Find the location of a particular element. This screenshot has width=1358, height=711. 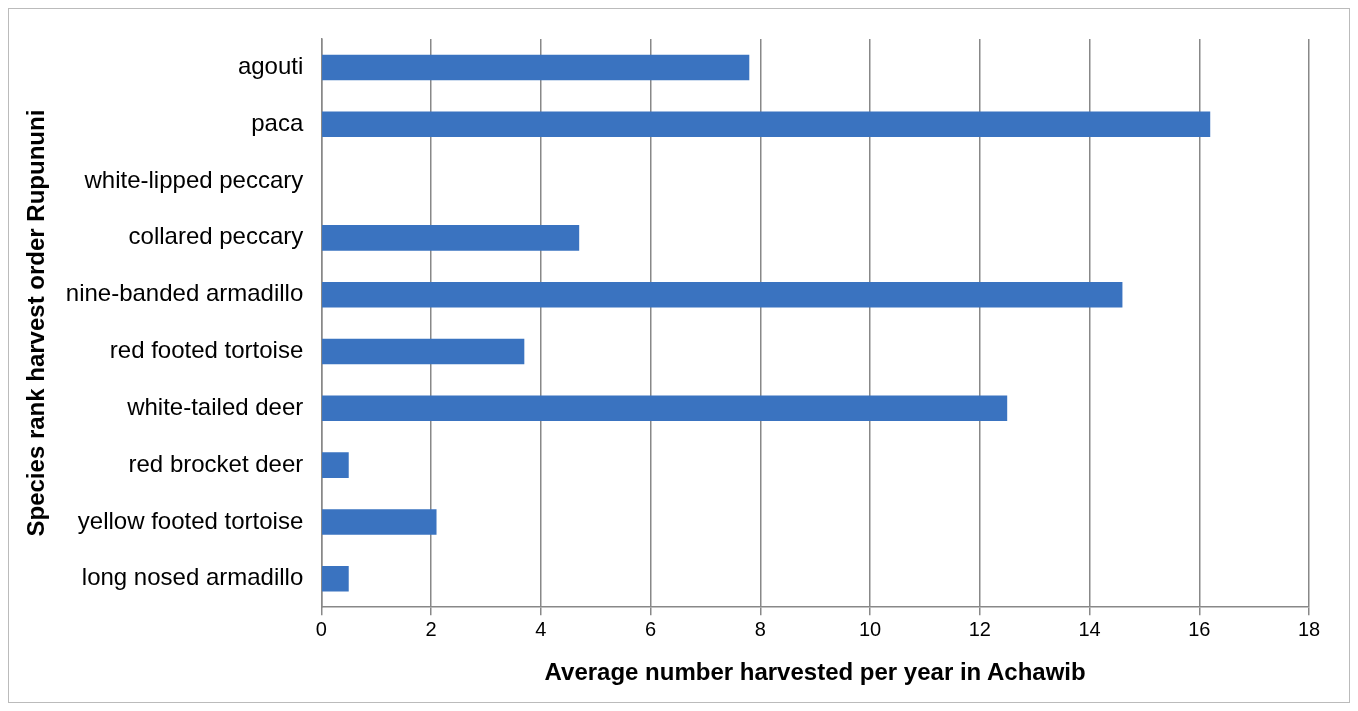

x-tick-label: 8 is located at coordinates (760, 628).